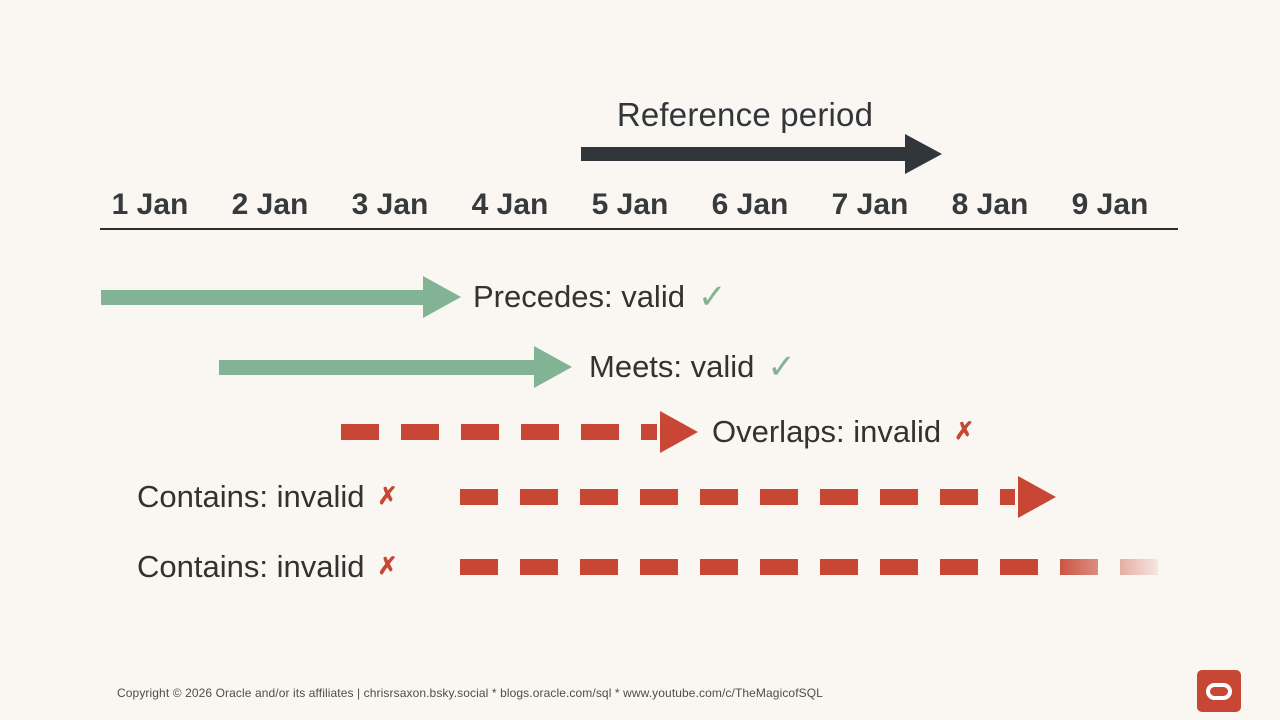 The image size is (1280, 720). I want to click on overlaps-caption: Overlaps: invalid ✗, so click(843, 432).